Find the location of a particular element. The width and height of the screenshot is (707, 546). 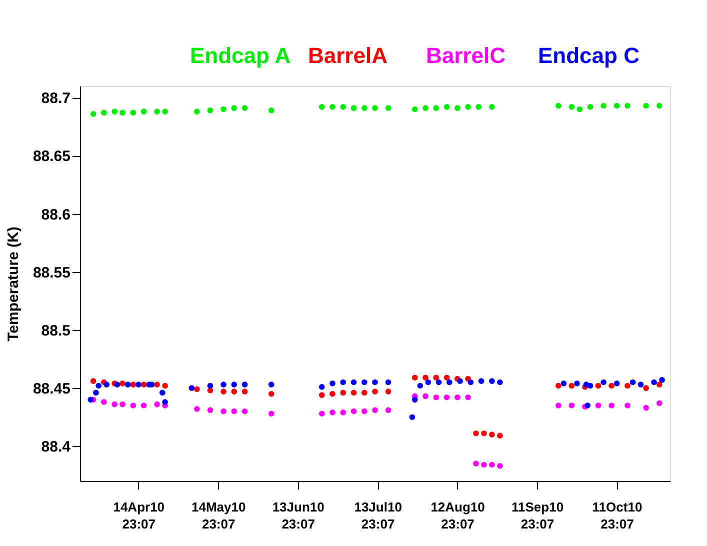

x-tick-label: 13Jul10 23:07 is located at coordinates (378, 516).